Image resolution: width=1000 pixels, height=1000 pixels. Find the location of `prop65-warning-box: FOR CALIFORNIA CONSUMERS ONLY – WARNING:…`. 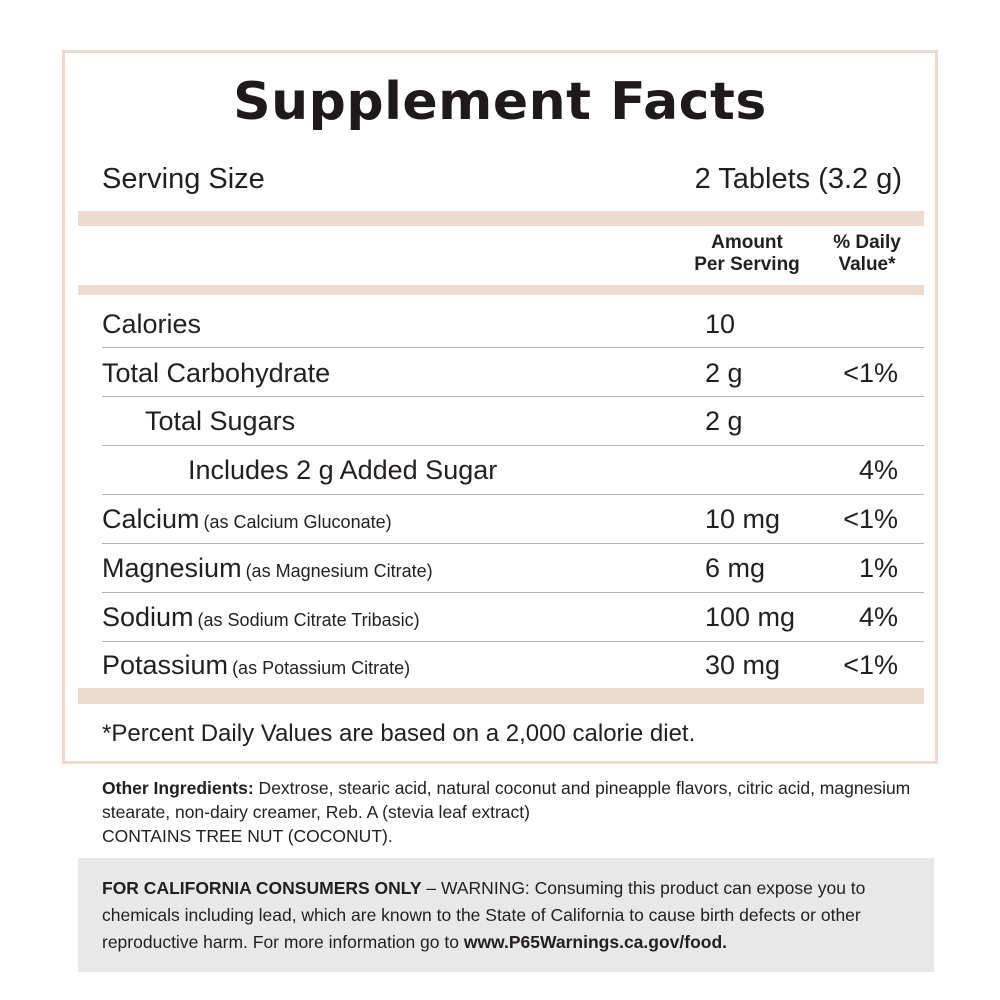

prop65-warning-box: FOR CALIFORNIA CONSUMERS ONLY – WARNING:… is located at coordinates (506, 915).